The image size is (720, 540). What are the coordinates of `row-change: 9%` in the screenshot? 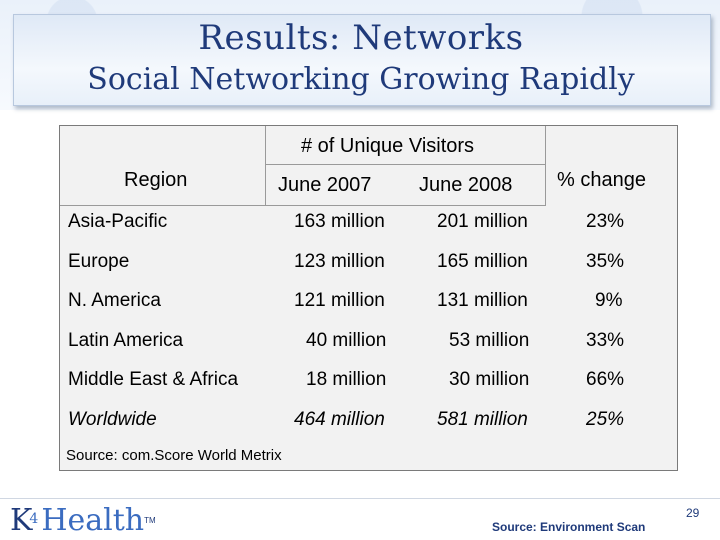 It's located at (609, 300).